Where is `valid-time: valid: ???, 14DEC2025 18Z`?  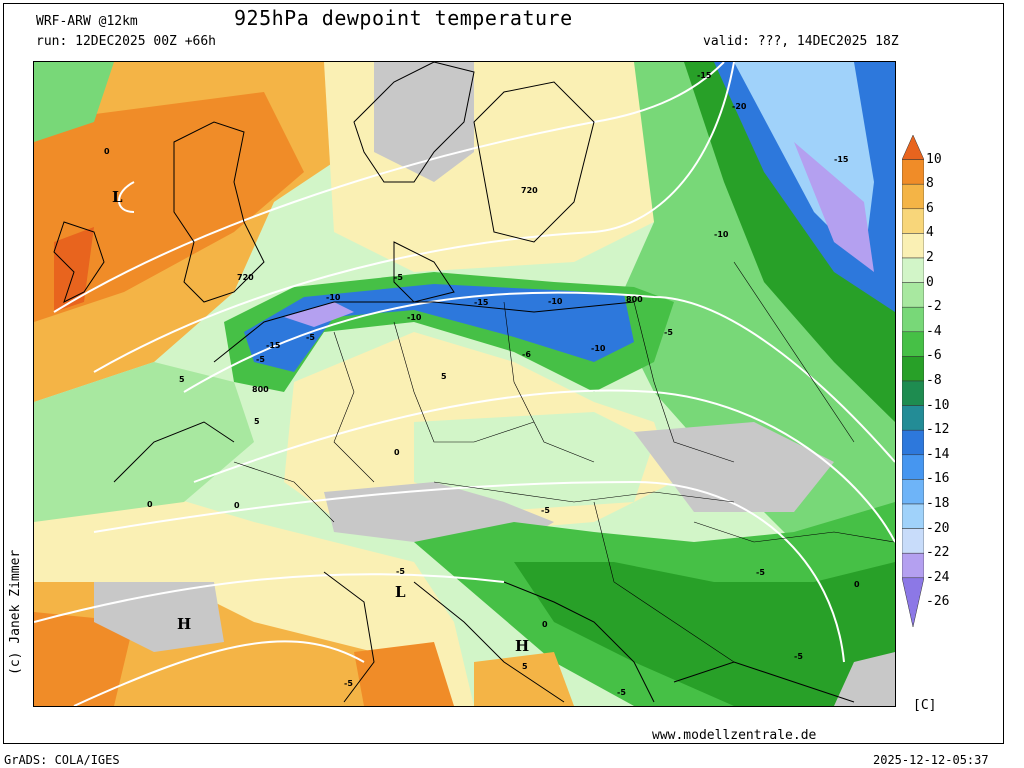 valid-time: valid: ???, 14DEC2025 18Z is located at coordinates (801, 41).